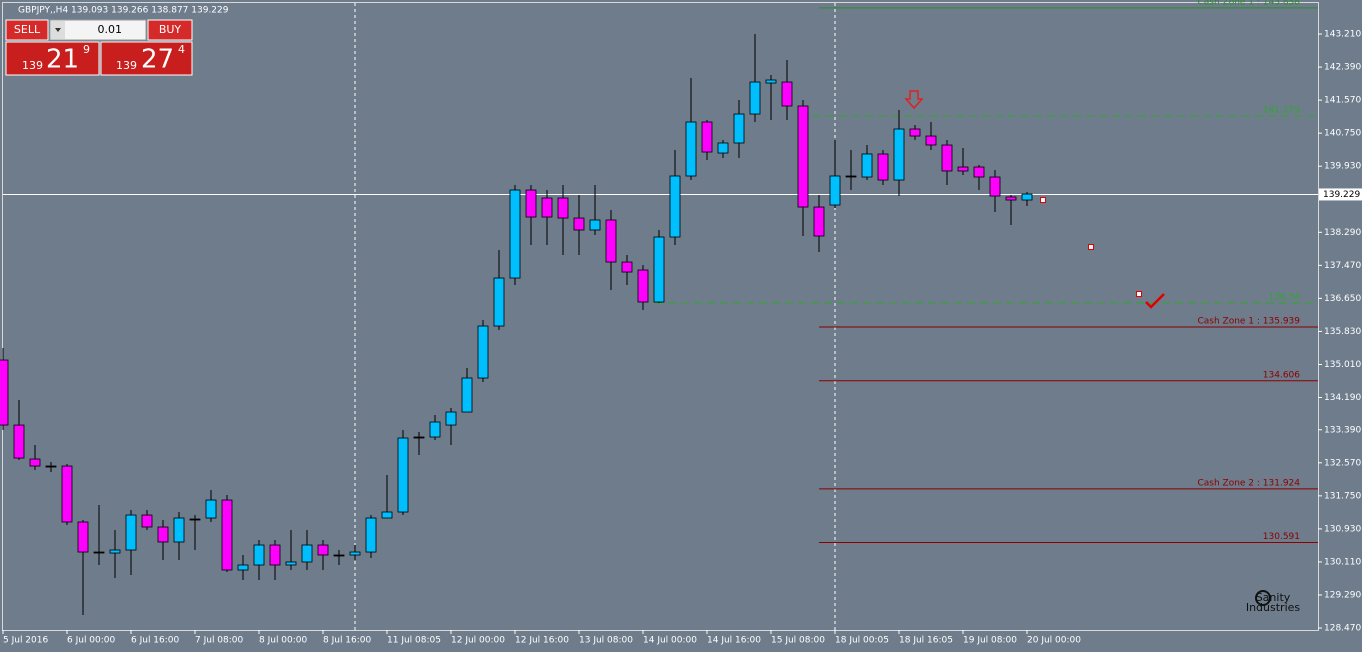  What do you see at coordinates (1248, 322) in the screenshot?
I see `level-label: Cash Zone 1 : 135.939` at bounding box center [1248, 322].